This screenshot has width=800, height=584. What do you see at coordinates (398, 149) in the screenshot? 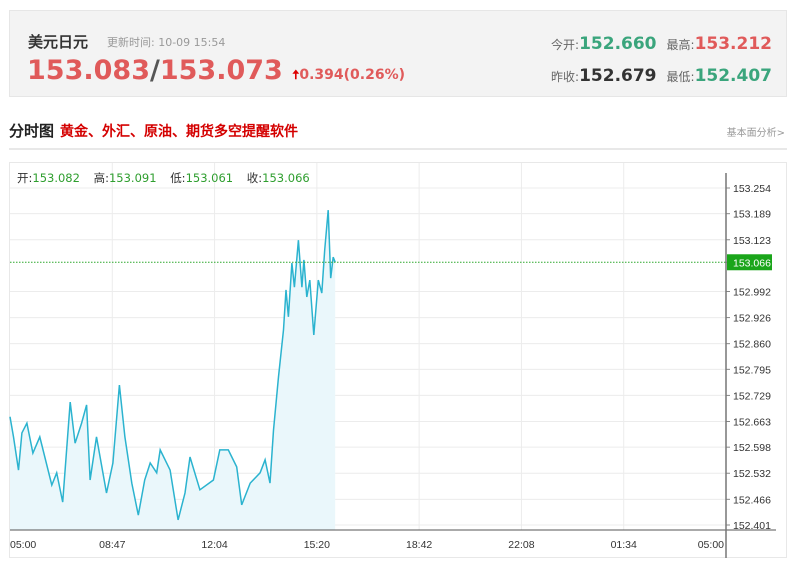
I see `divider` at bounding box center [398, 149].